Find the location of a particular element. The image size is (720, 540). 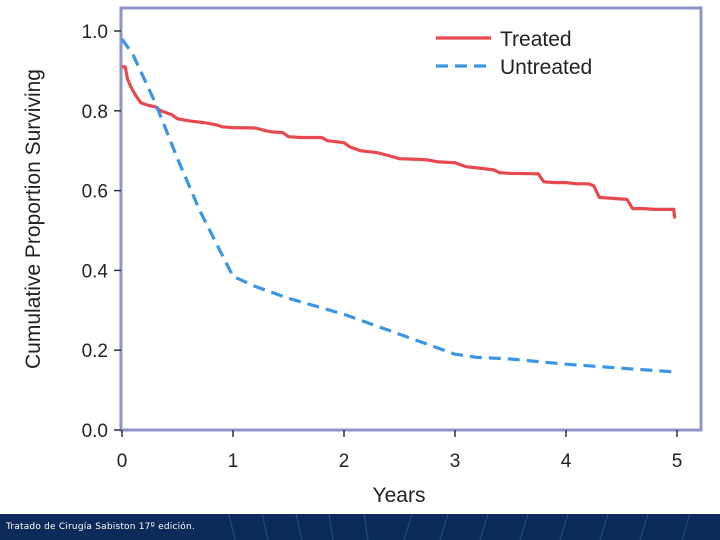

y-axis: 0.0 0.2 0.4 0.6 0.8 1.0 is located at coordinates (101, 232).